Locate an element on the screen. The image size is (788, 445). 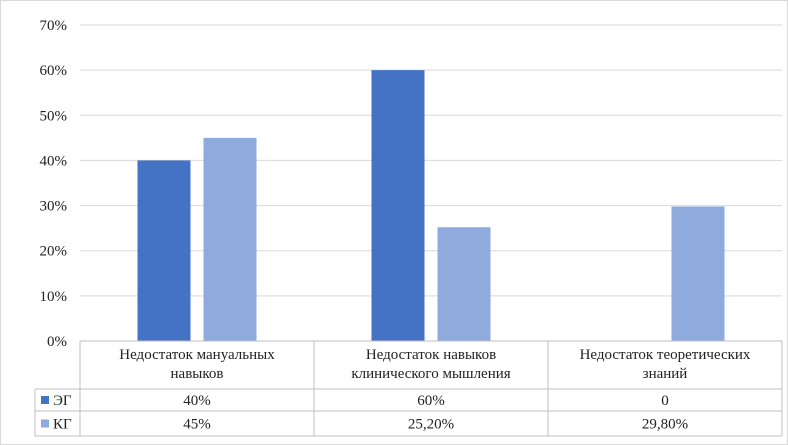
y-tick-label: 30% is located at coordinates (54, 207).